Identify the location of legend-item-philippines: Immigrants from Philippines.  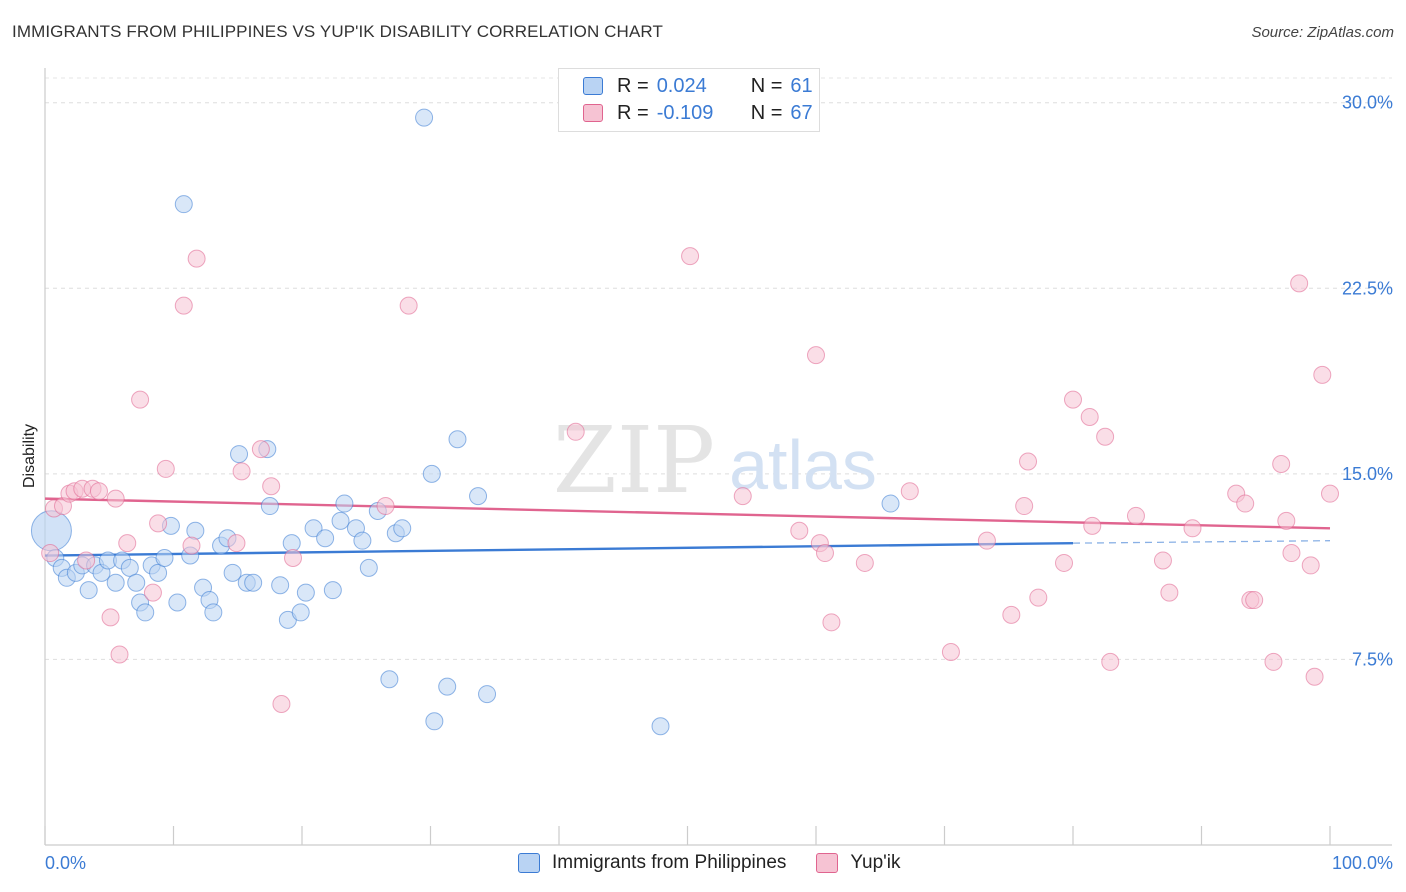
(652, 863).